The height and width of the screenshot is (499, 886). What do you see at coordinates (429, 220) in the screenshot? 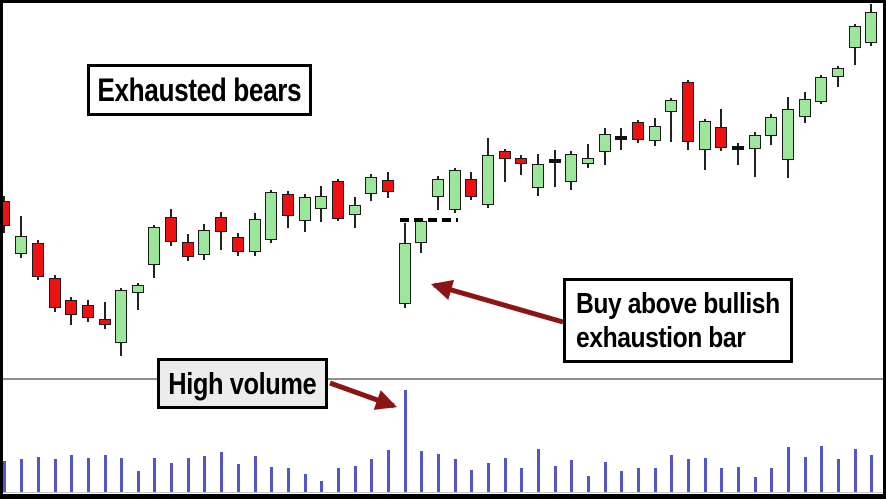
I see `entry-dashed-line` at bounding box center [429, 220].